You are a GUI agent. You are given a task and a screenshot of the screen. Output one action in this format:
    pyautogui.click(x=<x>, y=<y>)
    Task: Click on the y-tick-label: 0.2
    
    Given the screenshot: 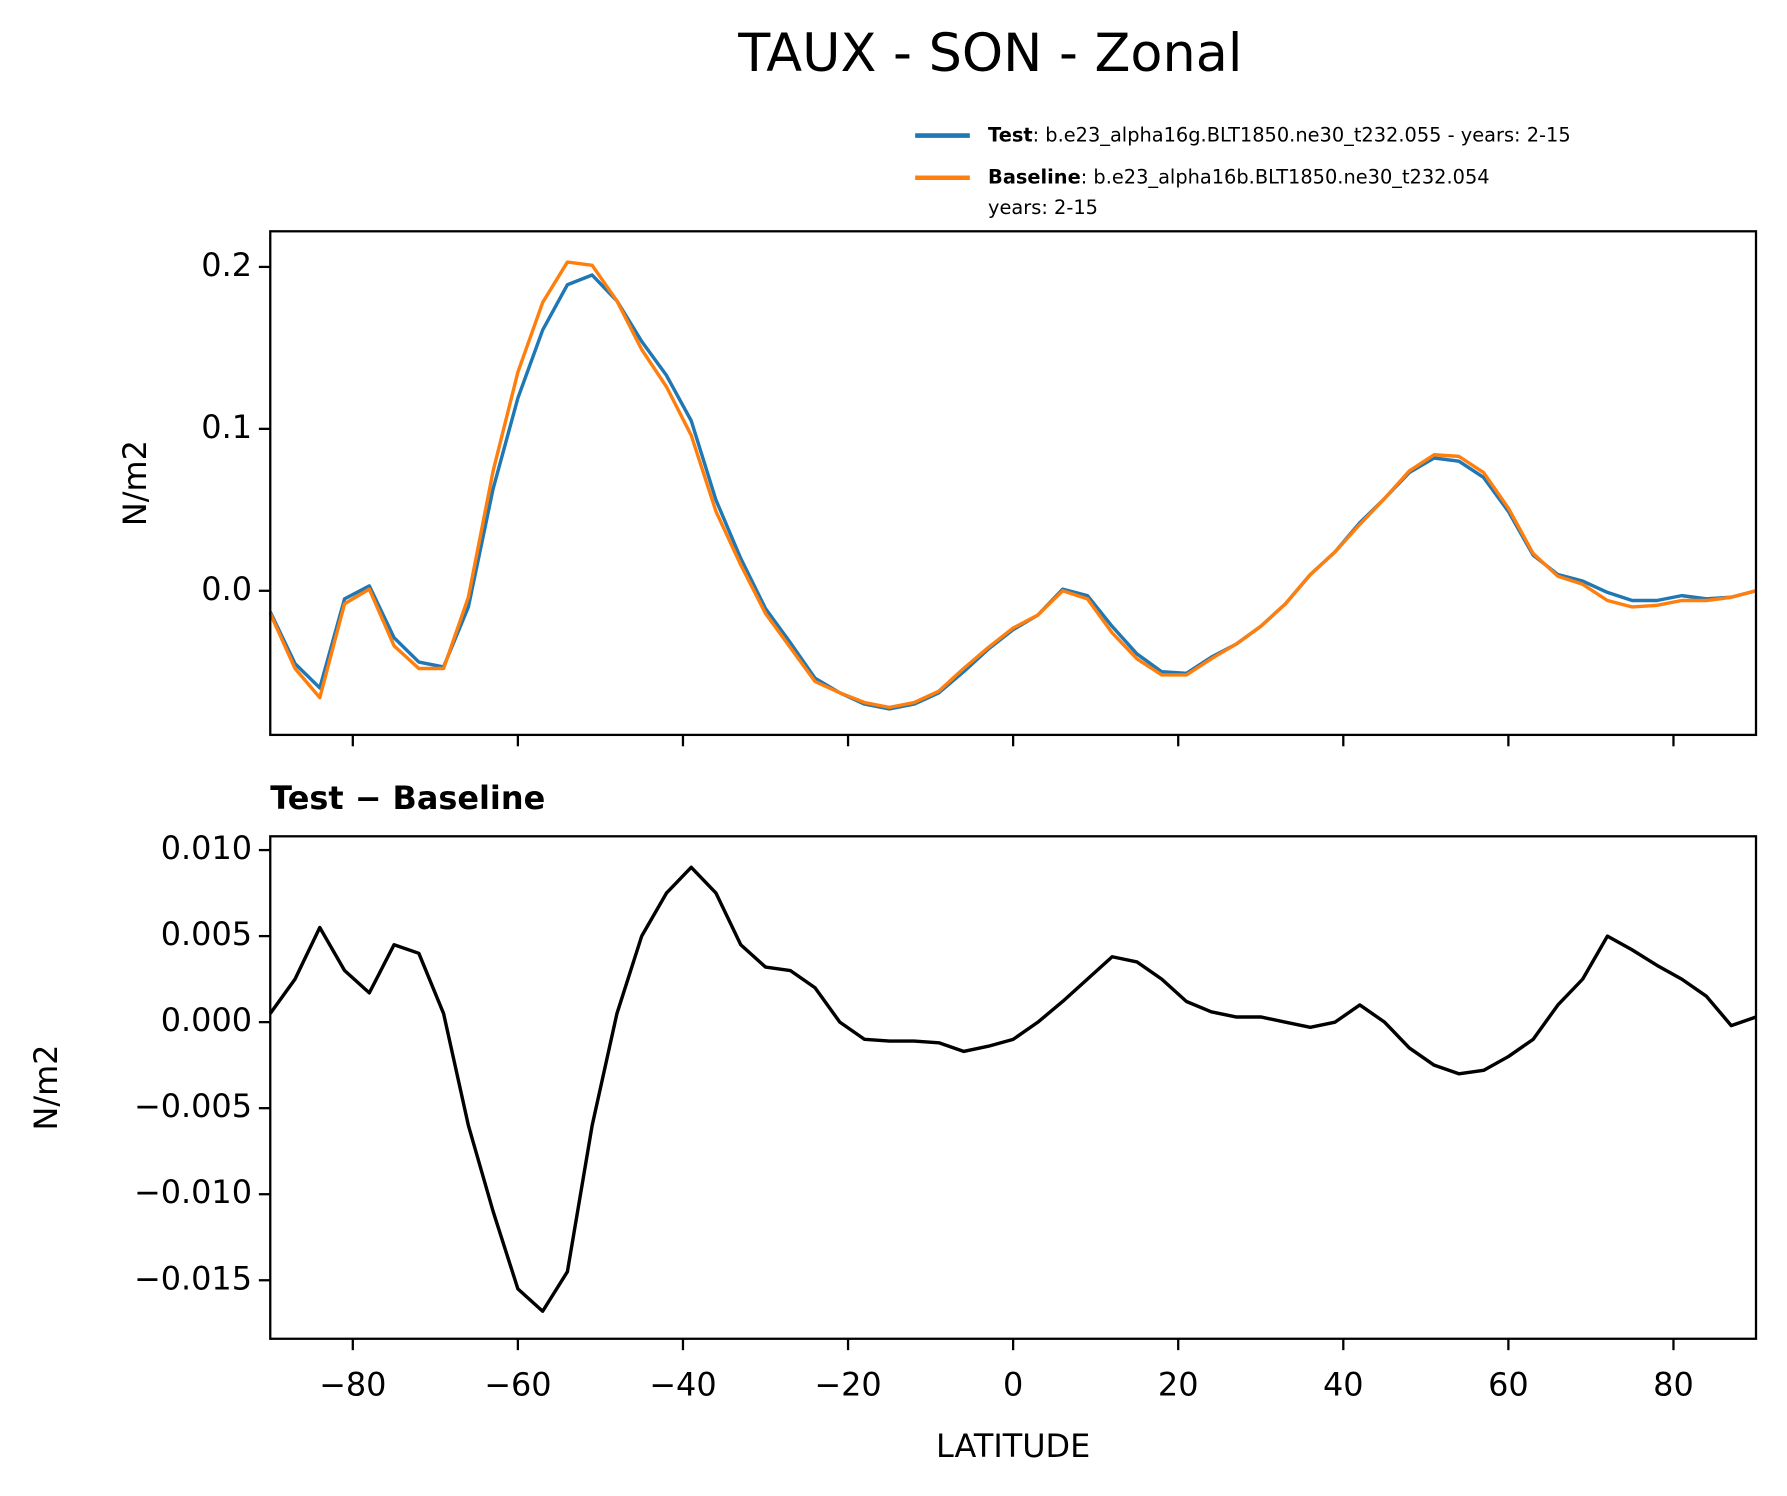 What is the action you would take?
    pyautogui.click(x=226, y=265)
    